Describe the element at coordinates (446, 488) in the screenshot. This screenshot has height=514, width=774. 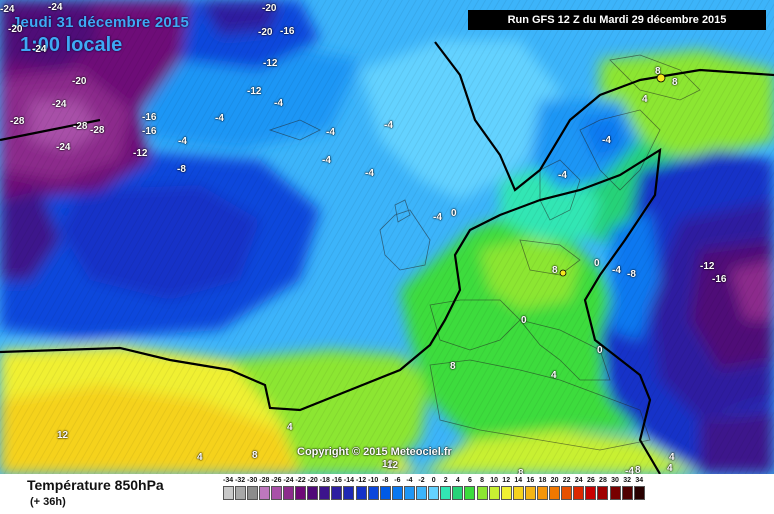
I see `scale-step: 2` at that location.